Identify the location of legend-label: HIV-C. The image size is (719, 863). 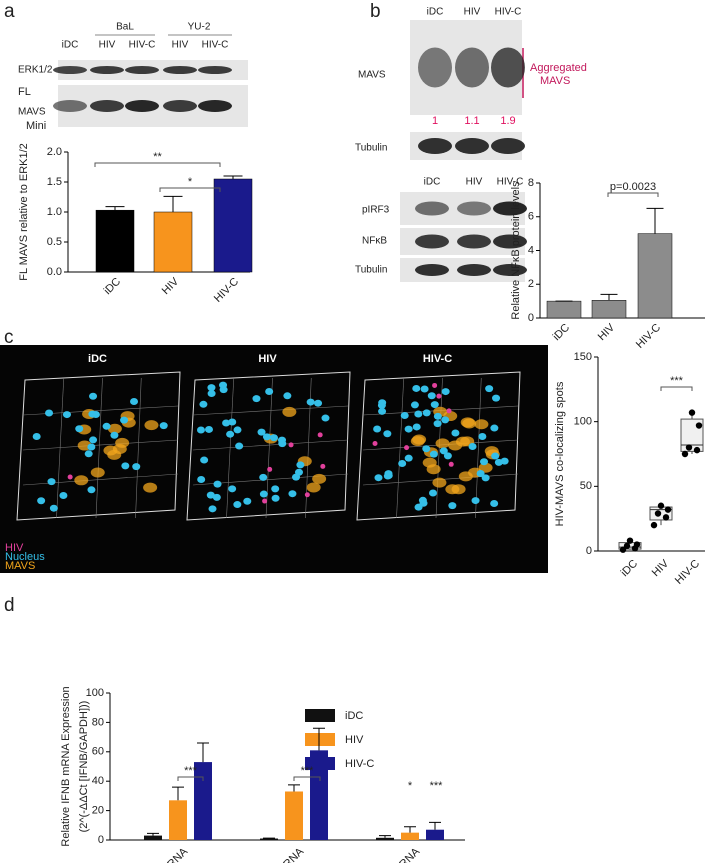
(359, 764).